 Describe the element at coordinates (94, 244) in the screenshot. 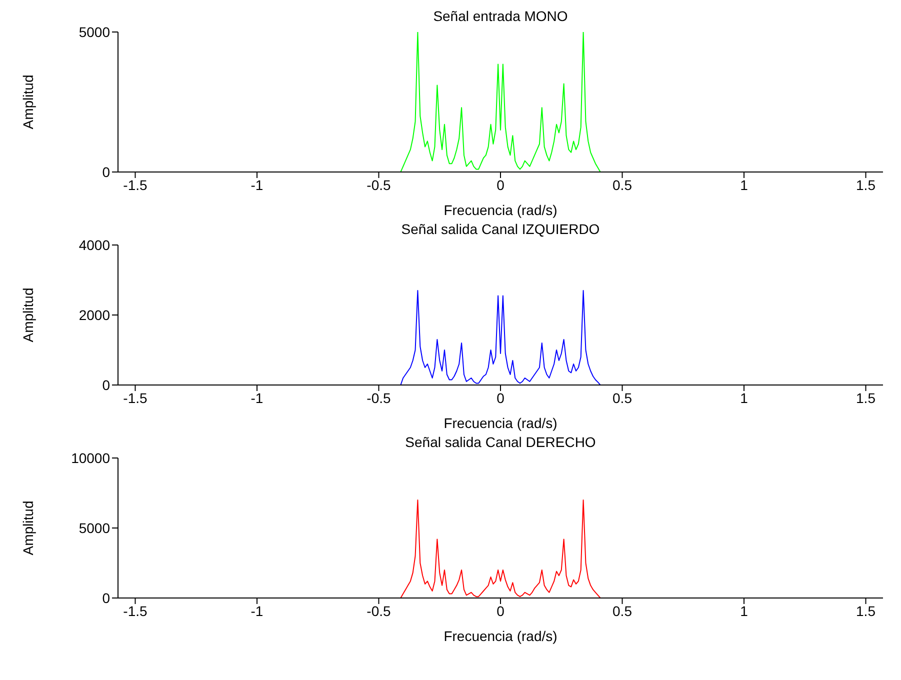

I see `y-tick-label: 4000` at that location.